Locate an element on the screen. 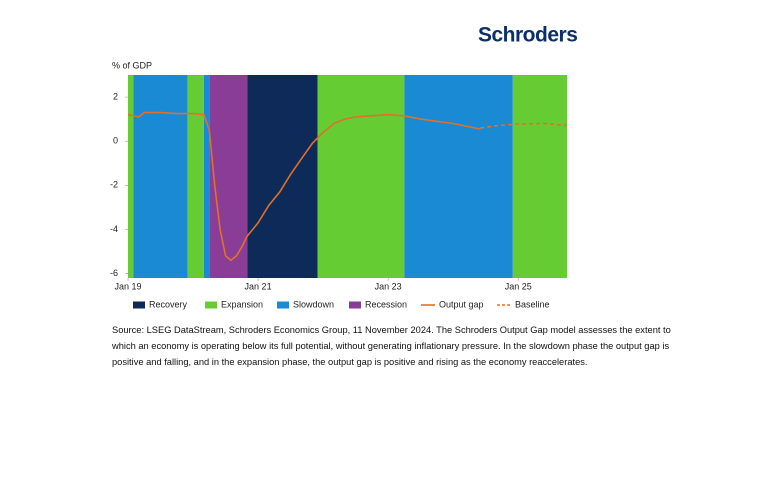 The width and height of the screenshot is (780, 488). brand-logo: Schroders is located at coordinates (527, 35).